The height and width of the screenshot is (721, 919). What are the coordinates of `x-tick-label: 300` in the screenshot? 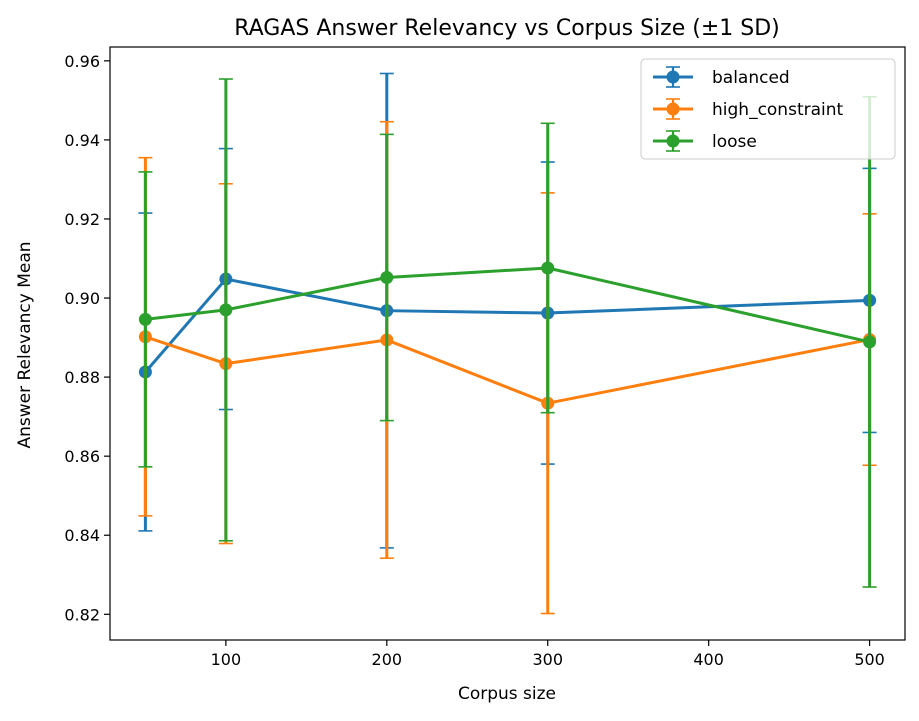 It's located at (547, 659).